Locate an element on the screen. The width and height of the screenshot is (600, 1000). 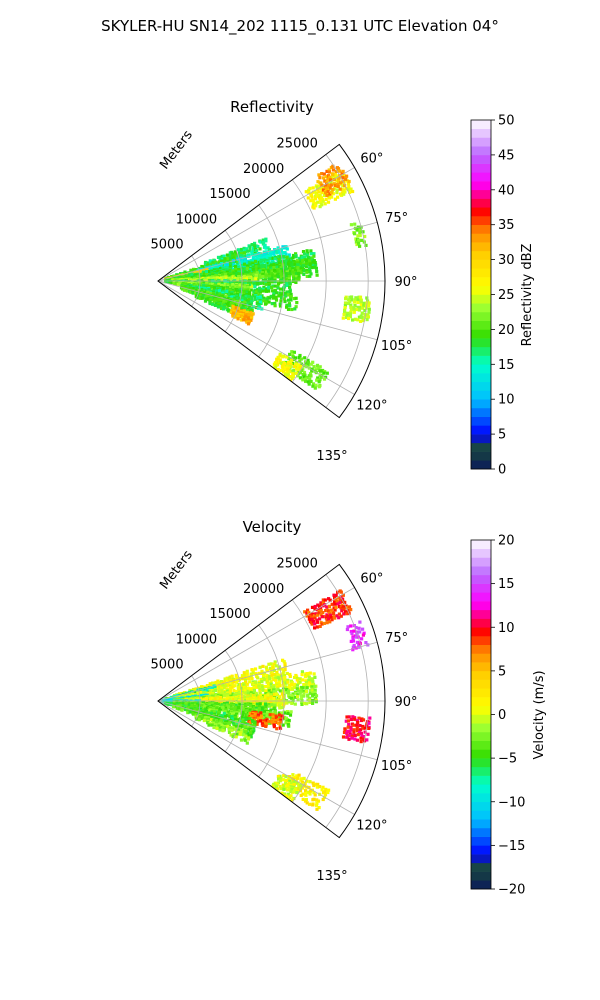
colorbar-tick-label: 45 is located at coordinates (506, 155).